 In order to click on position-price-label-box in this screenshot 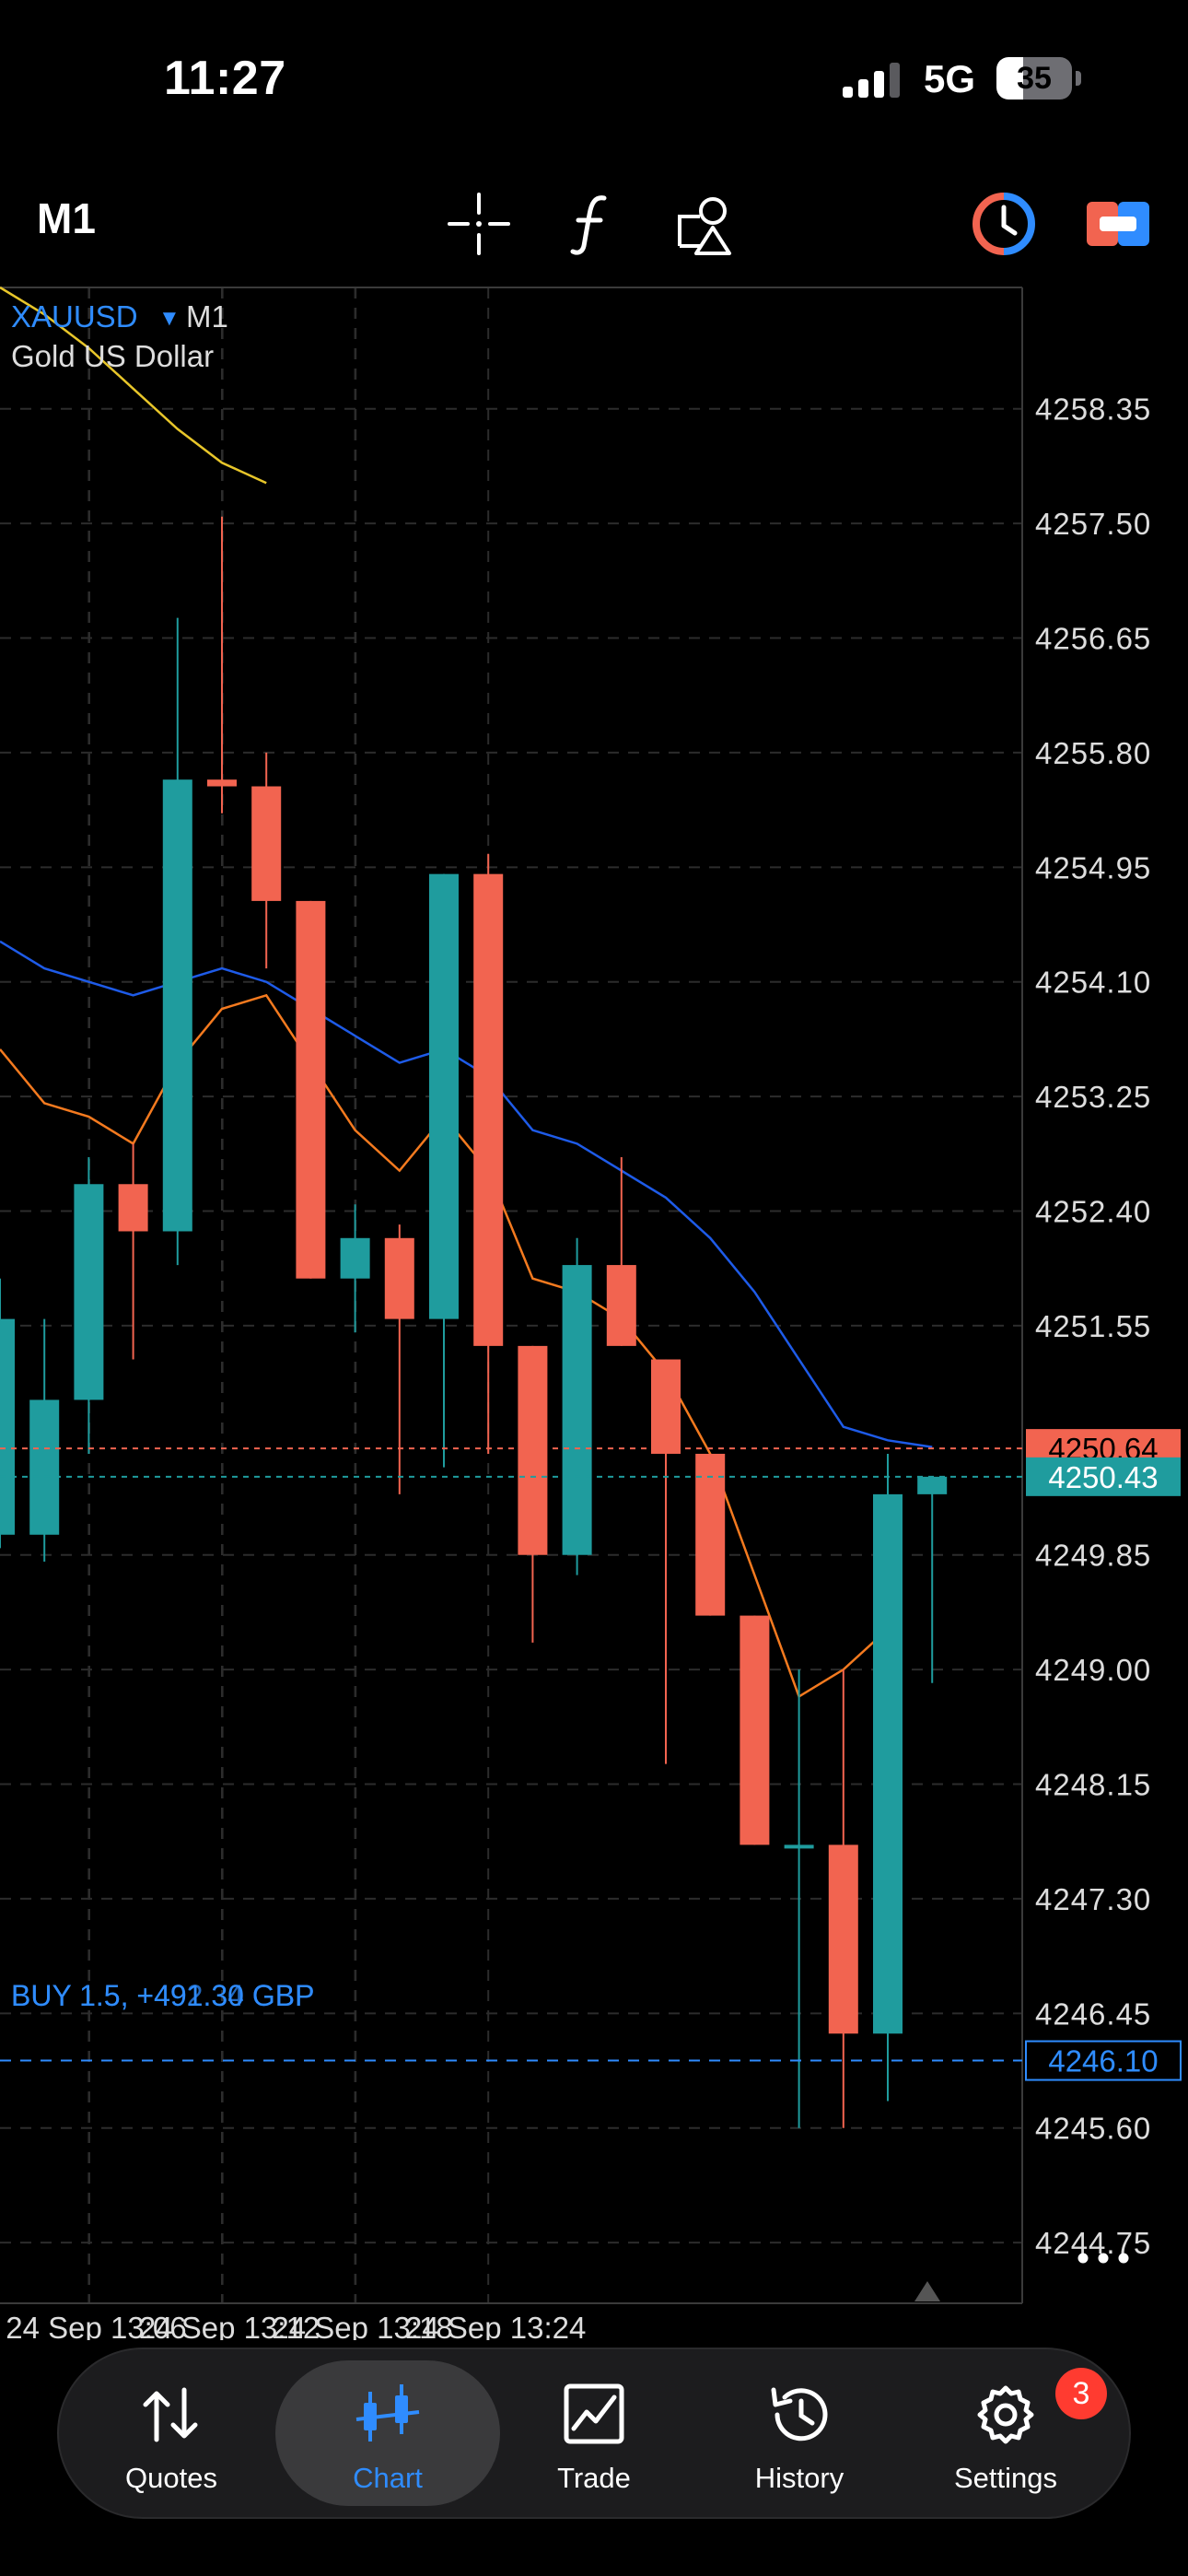, I will do `click(1103, 2060)`.